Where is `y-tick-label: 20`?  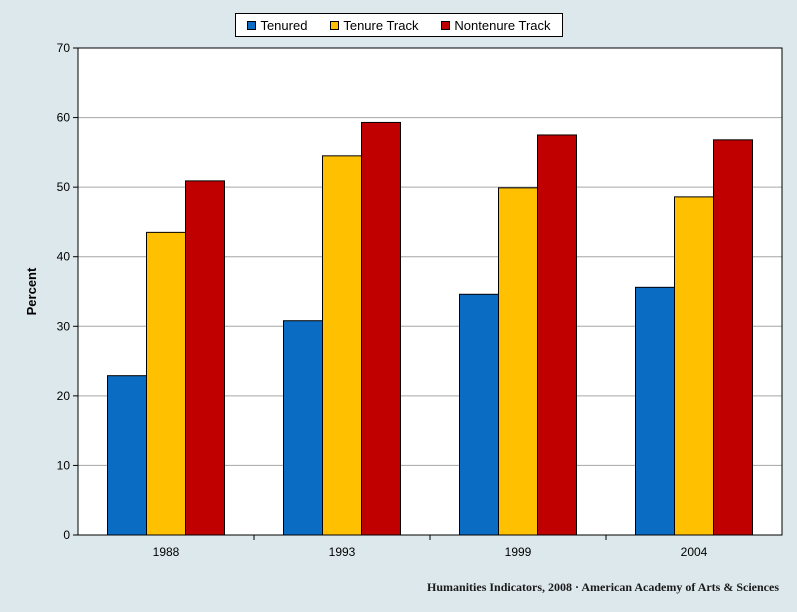 y-tick-label: 20 is located at coordinates (64, 396).